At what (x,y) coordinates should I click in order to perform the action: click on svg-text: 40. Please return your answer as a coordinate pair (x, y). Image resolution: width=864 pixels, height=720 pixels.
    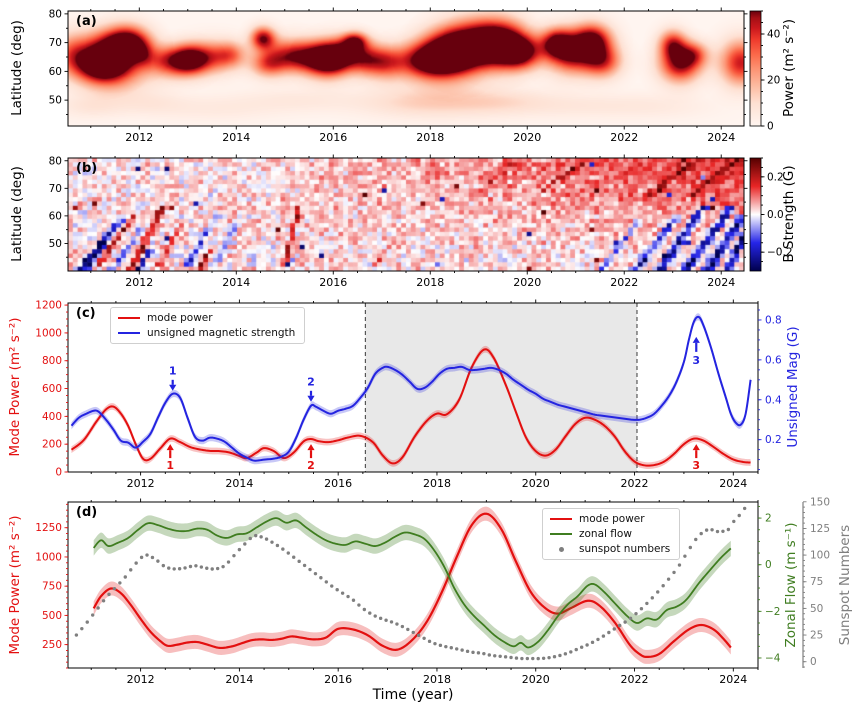
    Looking at the image, I should click on (773, 35).